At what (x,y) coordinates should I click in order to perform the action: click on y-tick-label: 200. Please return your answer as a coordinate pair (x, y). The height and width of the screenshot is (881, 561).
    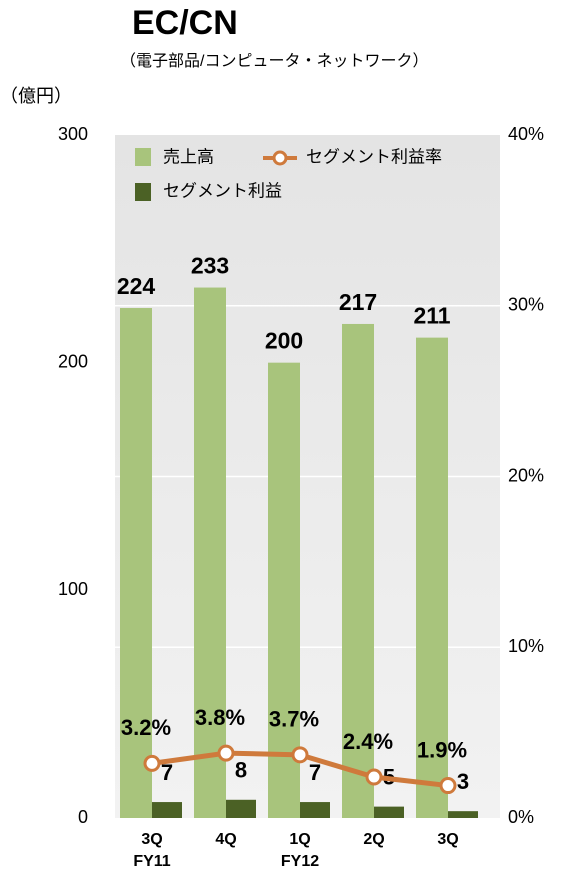
    Looking at the image, I should click on (73, 361).